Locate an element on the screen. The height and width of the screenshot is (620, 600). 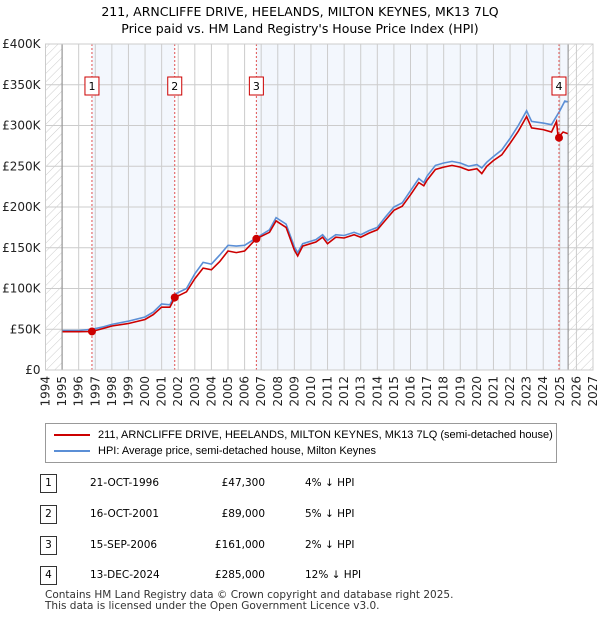
x-tick-label: 2000 is located at coordinates (145, 391).